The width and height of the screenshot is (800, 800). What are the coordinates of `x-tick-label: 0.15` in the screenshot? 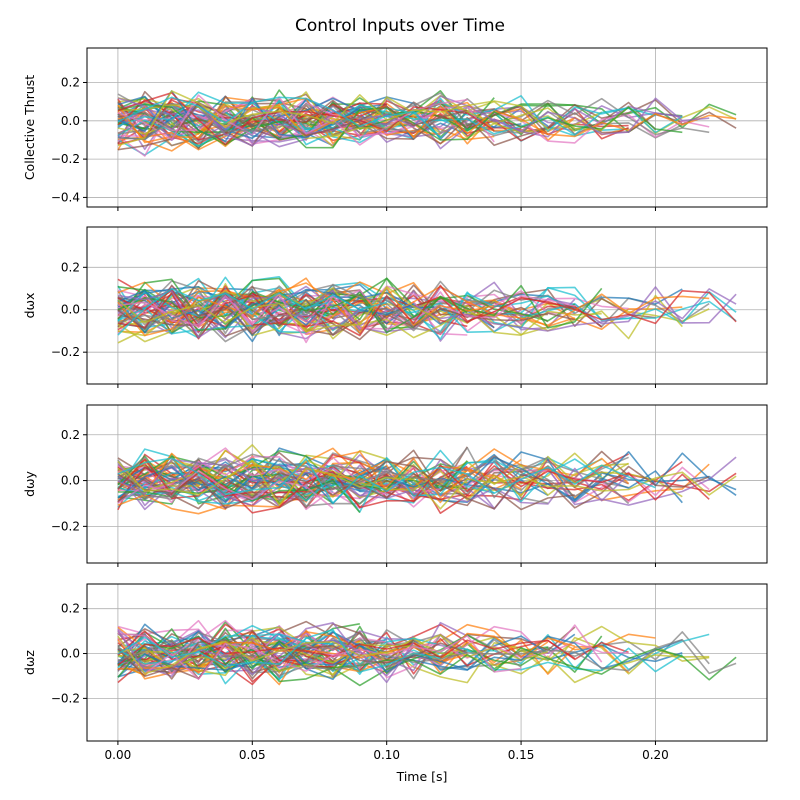 It's located at (521, 755).